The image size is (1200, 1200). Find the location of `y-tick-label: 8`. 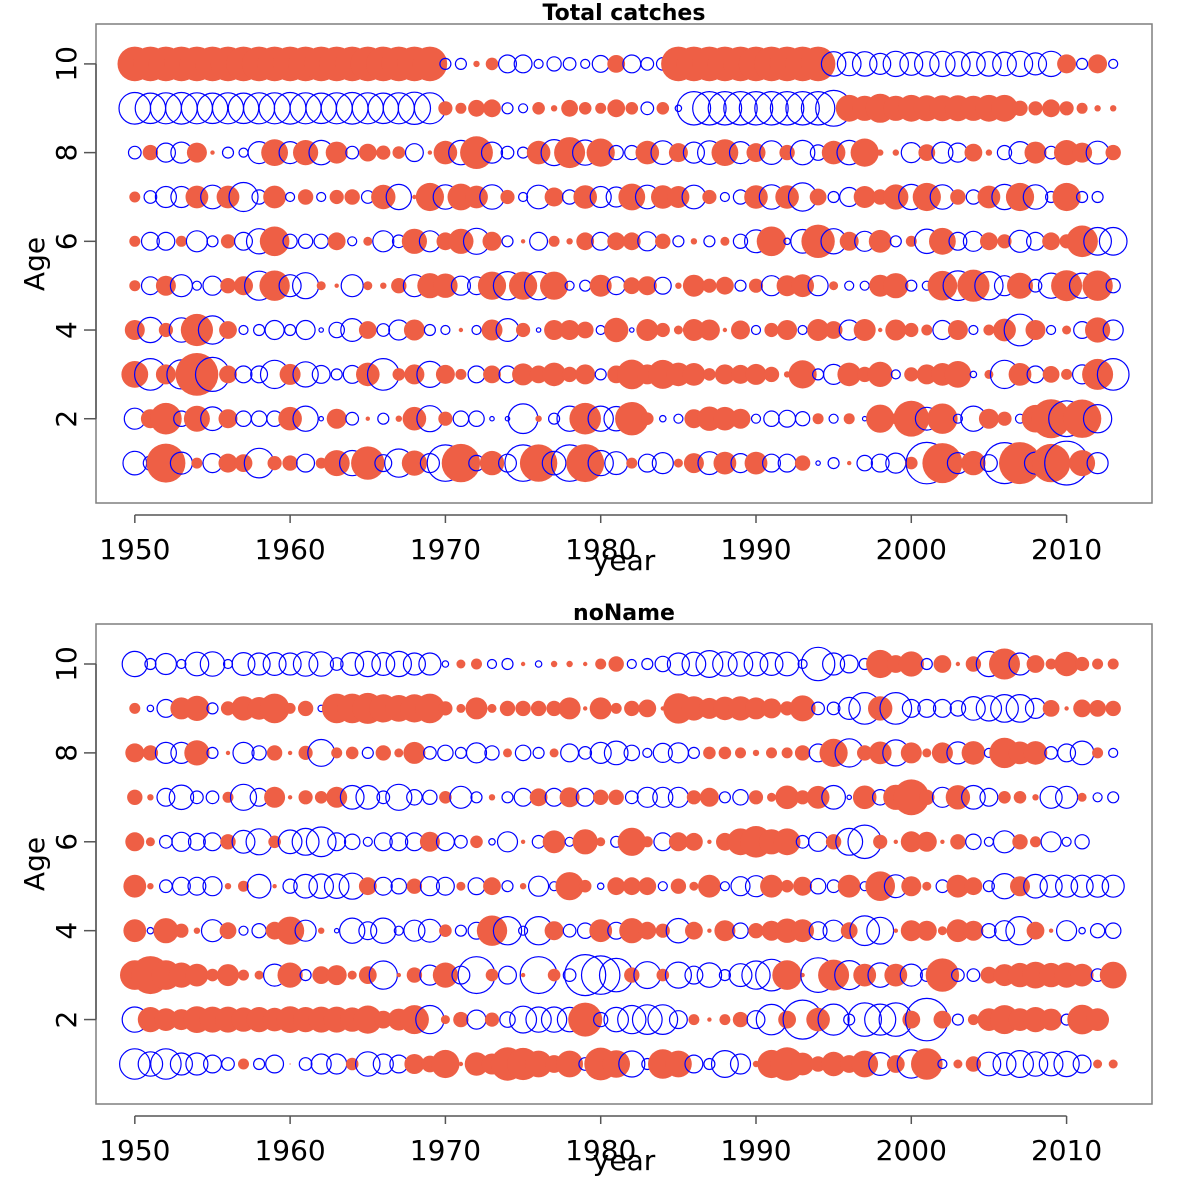

y-tick-label: 8 is located at coordinates (66, 153).